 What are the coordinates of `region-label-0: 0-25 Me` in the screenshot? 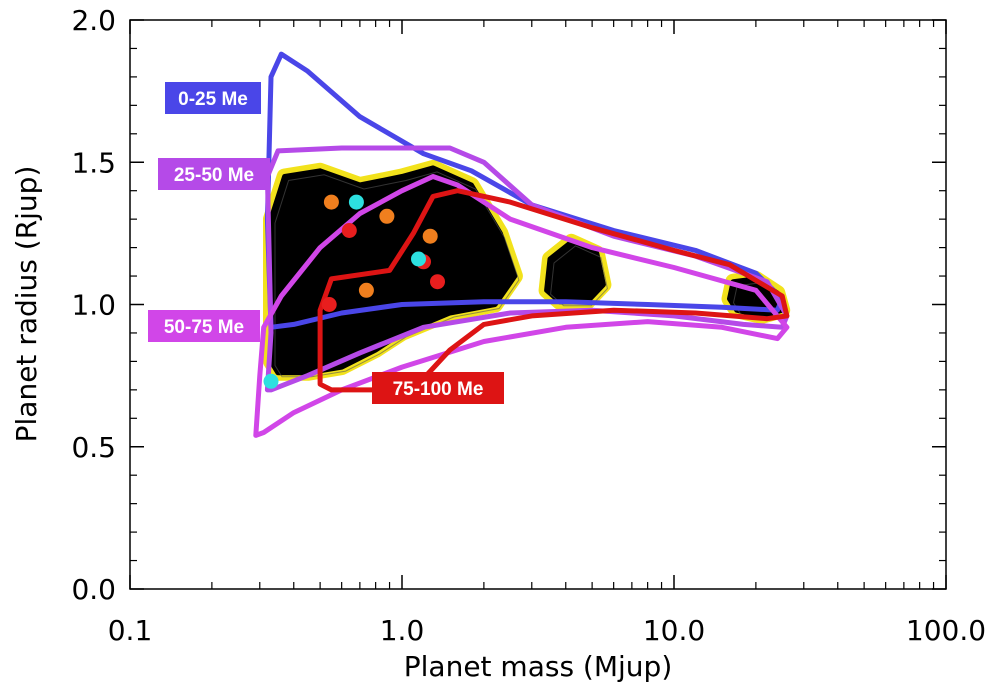 It's located at (213, 99).